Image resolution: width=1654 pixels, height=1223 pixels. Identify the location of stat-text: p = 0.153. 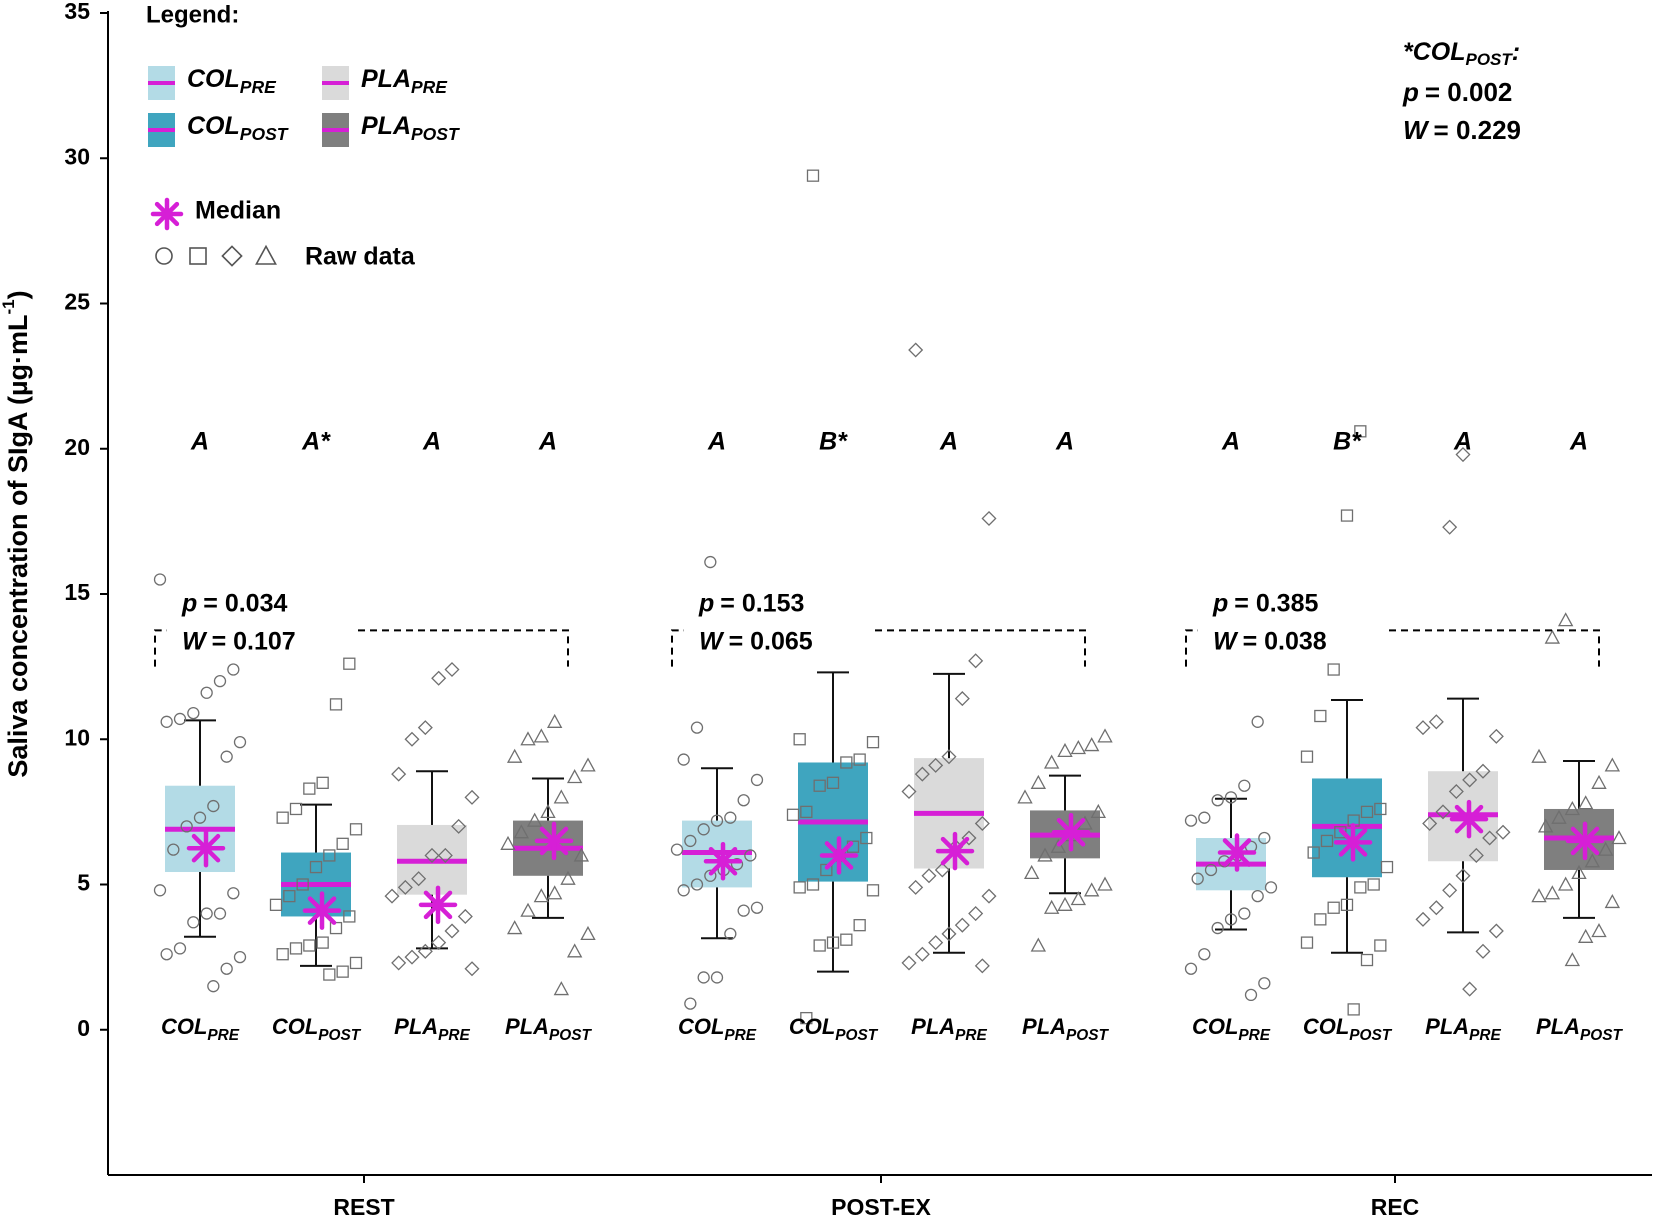
(751, 603).